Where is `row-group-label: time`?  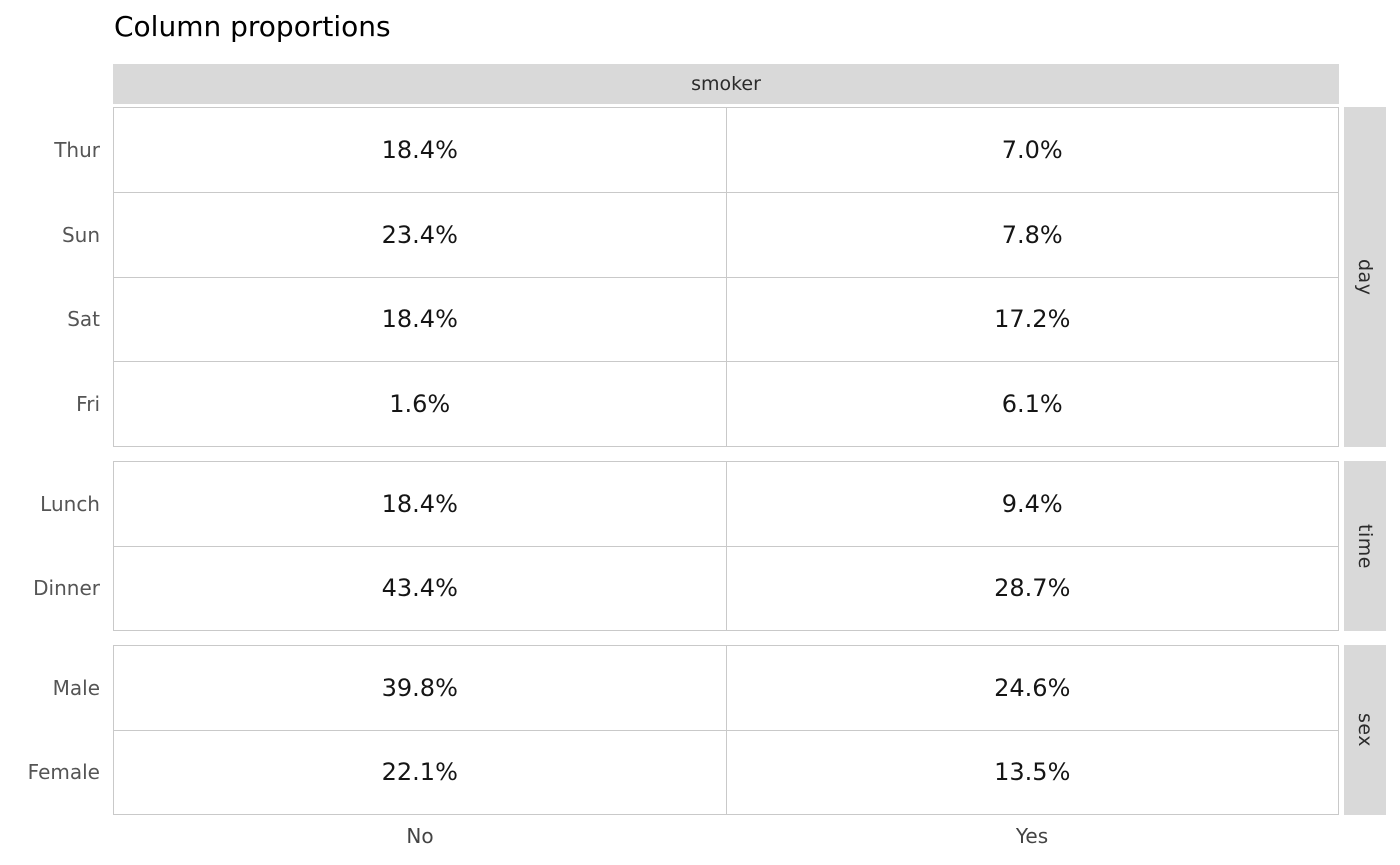 row-group-label: time is located at coordinates (1365, 546).